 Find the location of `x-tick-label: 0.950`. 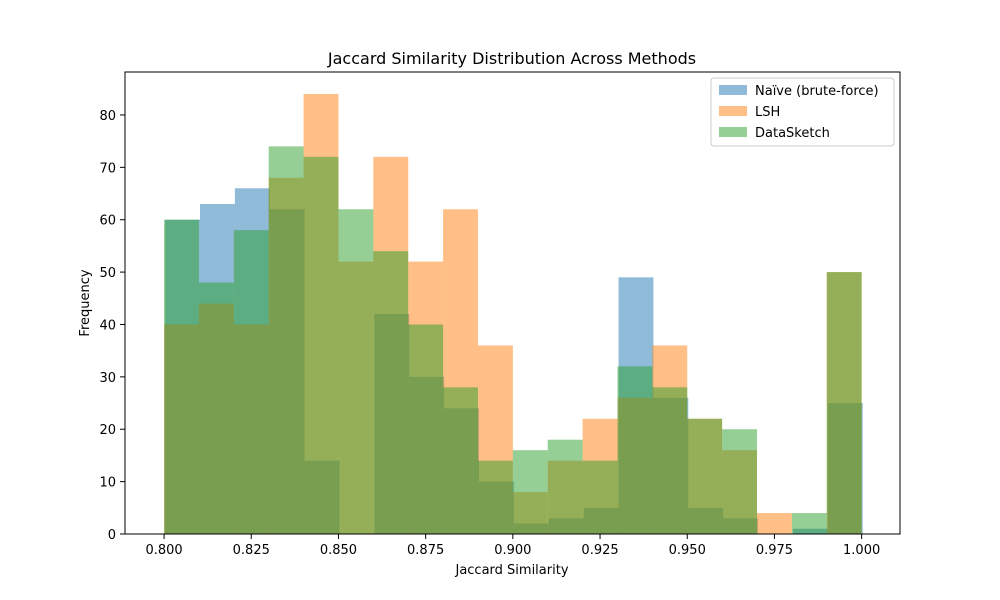

x-tick-label: 0.950 is located at coordinates (687, 550).